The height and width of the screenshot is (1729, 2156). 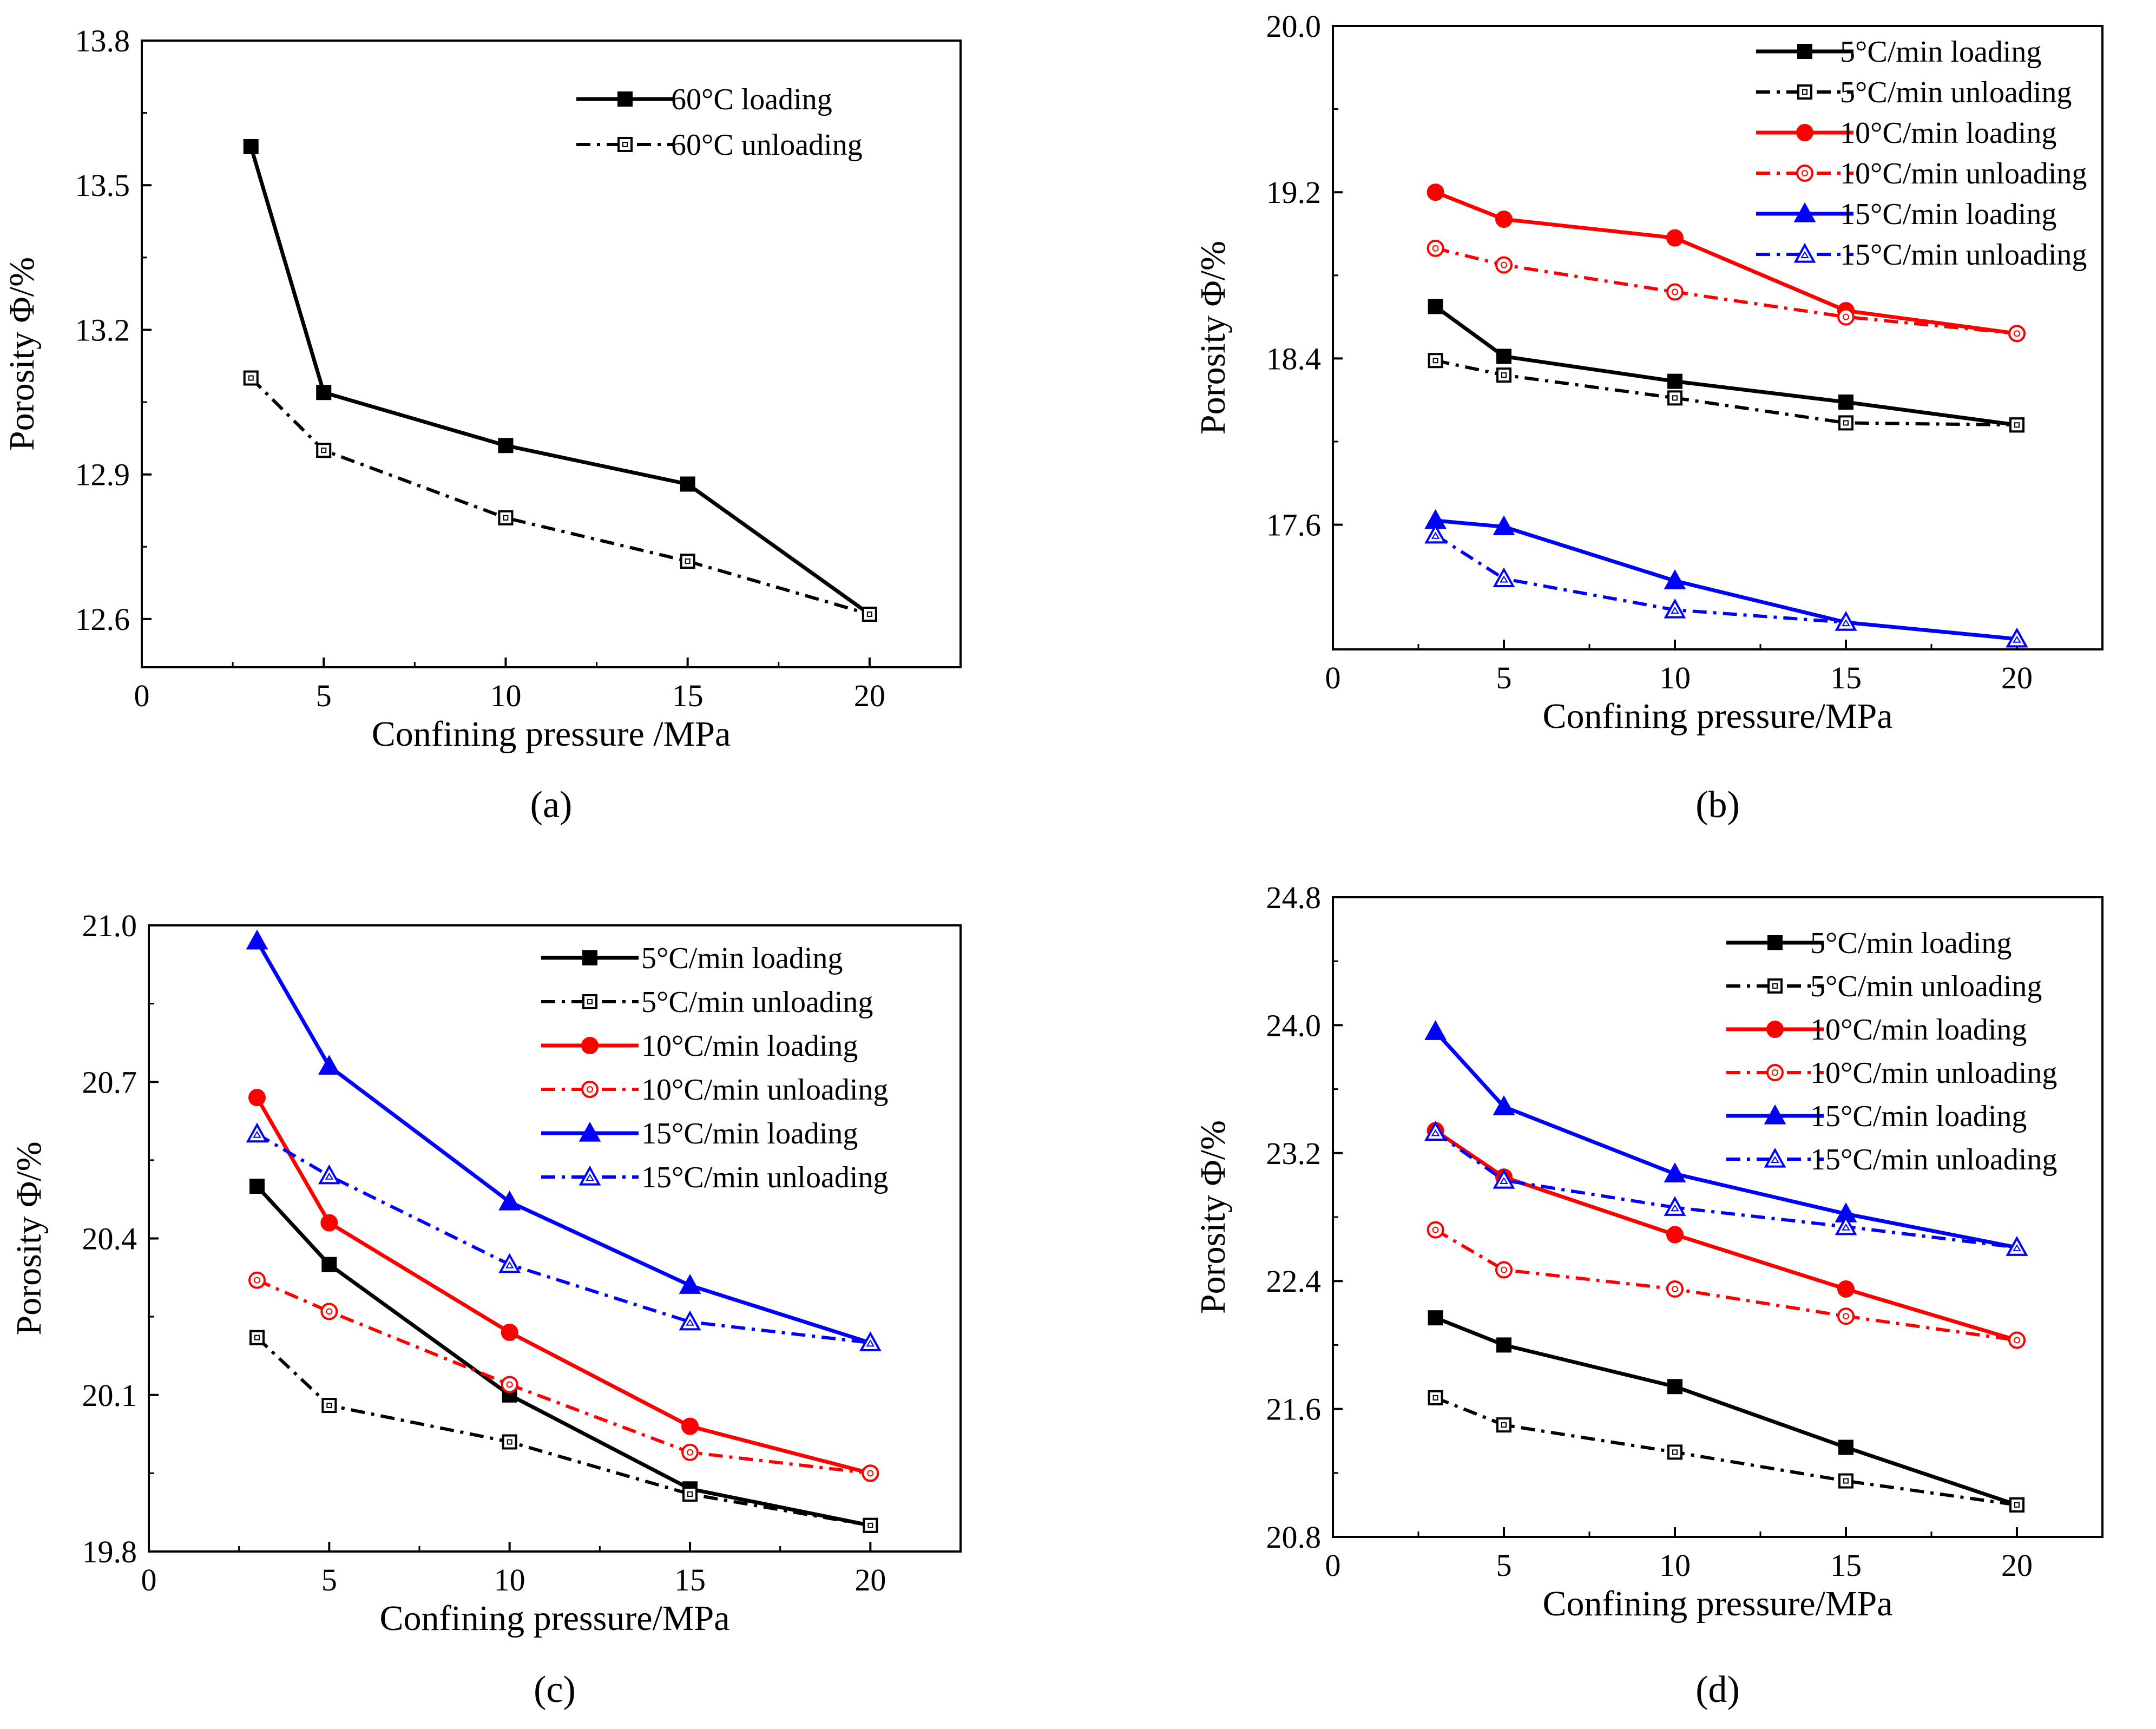 What do you see at coordinates (109, 1082) in the screenshot?
I see `y-tick-label: 20.7` at bounding box center [109, 1082].